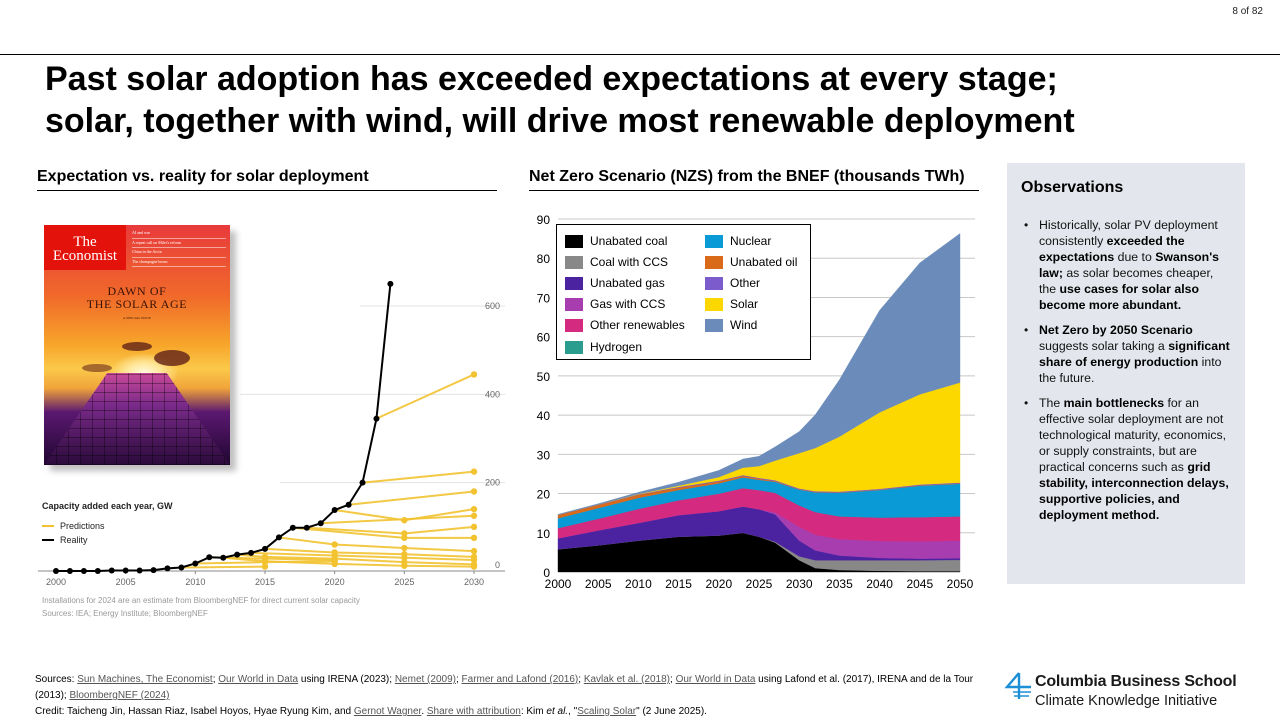 The width and height of the screenshot is (1280, 720). Describe the element at coordinates (544, 495) in the screenshot. I see `y-tick-label: 20` at that location.